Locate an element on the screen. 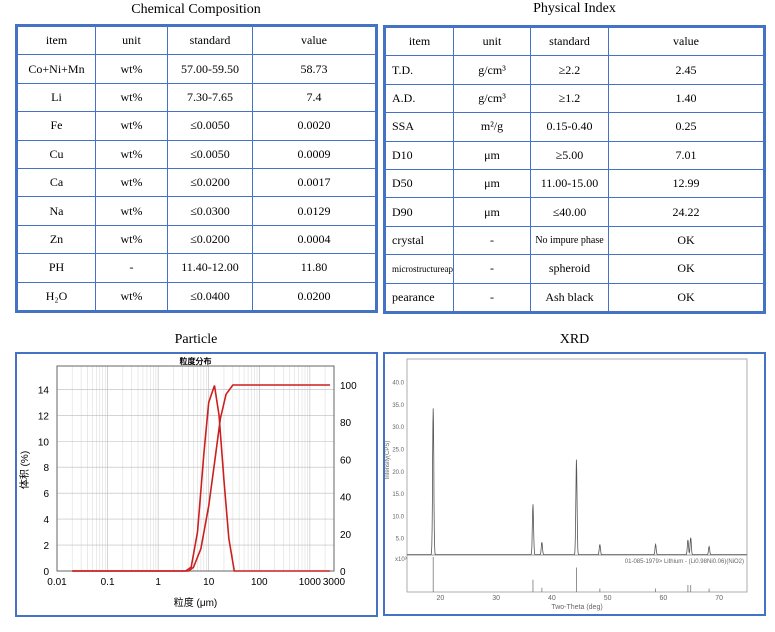 Image resolution: width=775 pixels, height=632 pixels. y-tick-label: 20.0 is located at coordinates (398, 473).